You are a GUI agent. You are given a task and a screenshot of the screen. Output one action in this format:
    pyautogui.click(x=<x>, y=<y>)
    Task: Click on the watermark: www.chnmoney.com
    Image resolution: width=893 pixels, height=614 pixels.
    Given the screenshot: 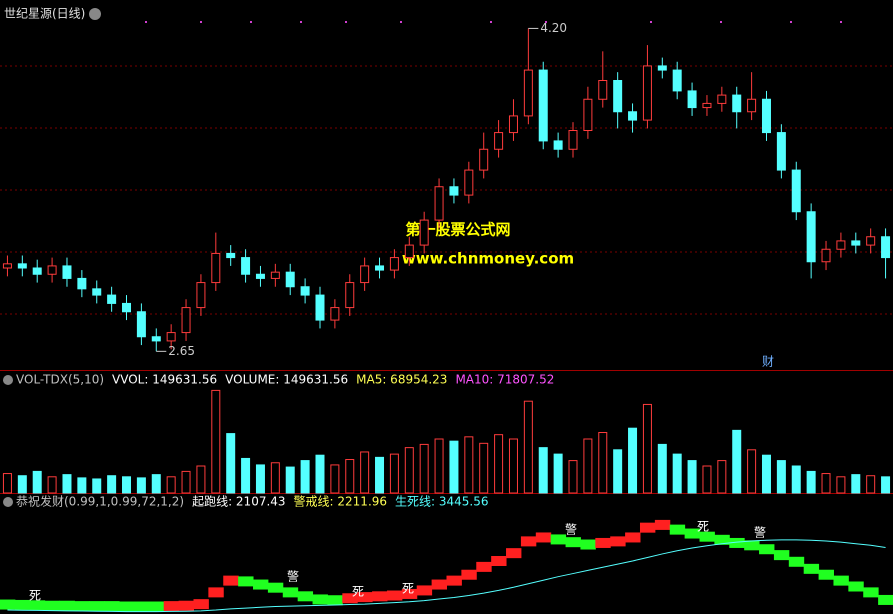 What is the action you would take?
    pyautogui.click(x=488, y=259)
    